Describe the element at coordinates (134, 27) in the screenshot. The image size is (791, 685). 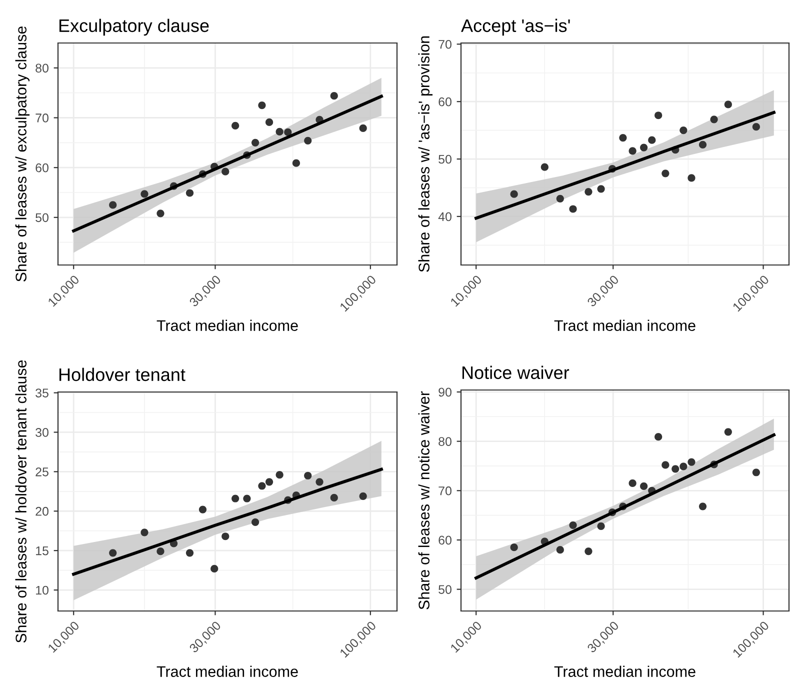
I see `chart-title: Exculpatory clause` at that location.